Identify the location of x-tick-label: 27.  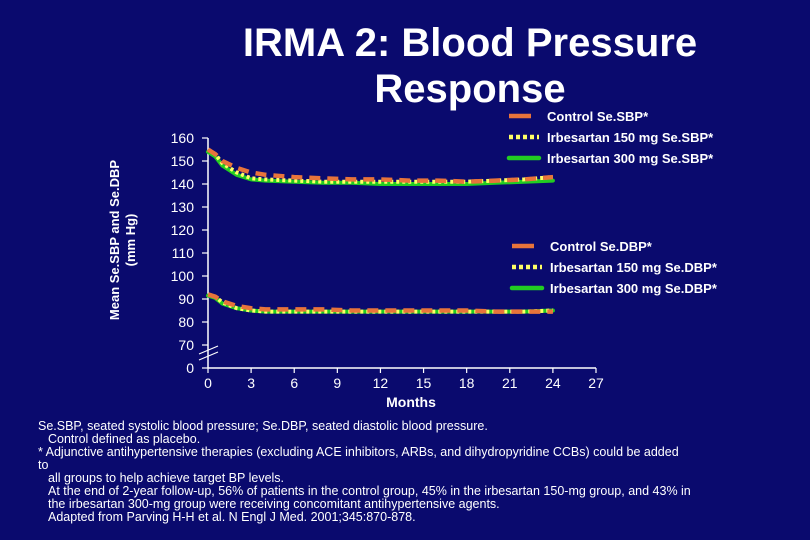
(596, 383).